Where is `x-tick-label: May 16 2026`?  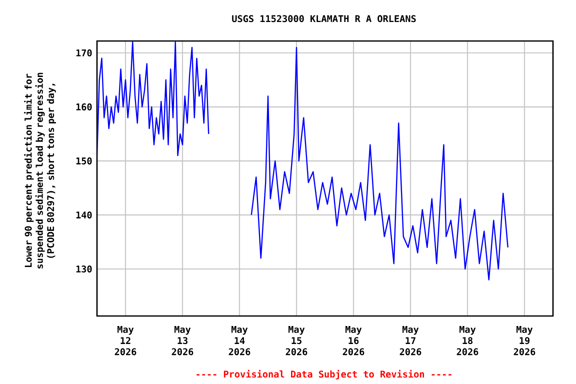
x-tick-label: May 16 2026 is located at coordinates (353, 341).